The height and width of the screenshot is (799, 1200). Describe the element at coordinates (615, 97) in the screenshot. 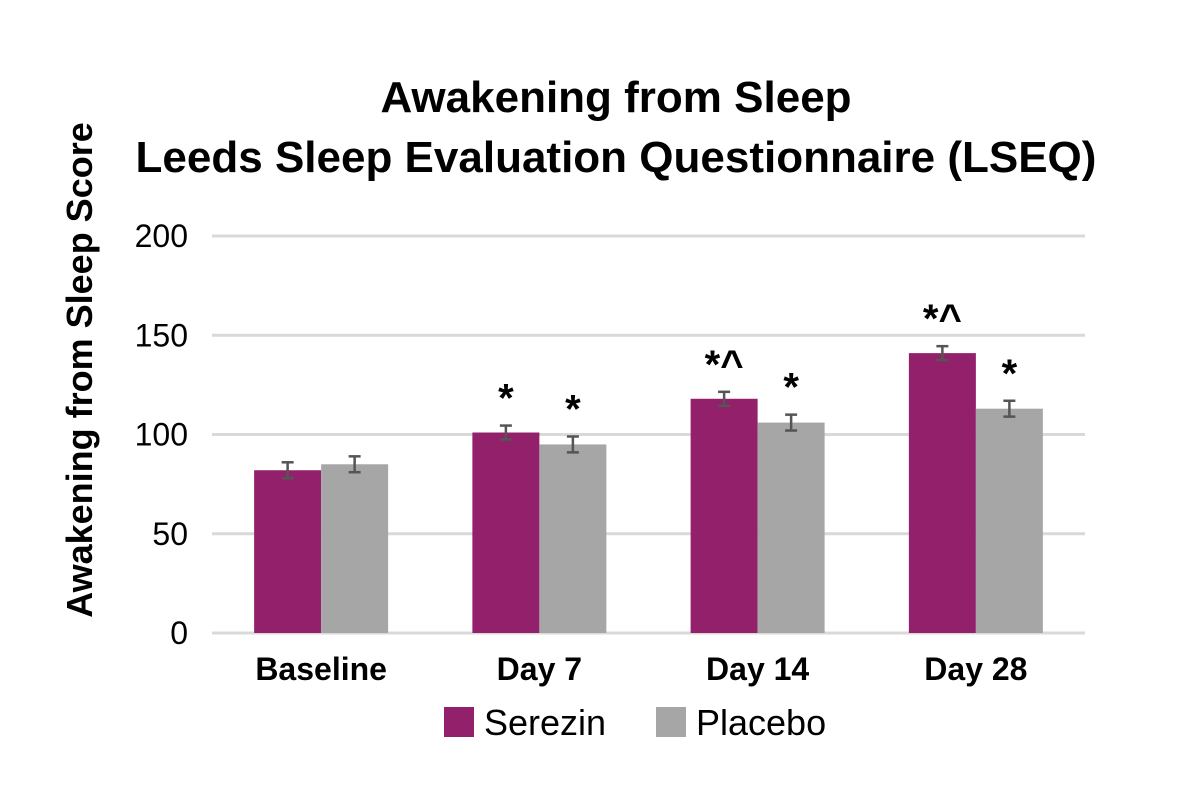

I see `chart-title: Awakening from Sleep` at that location.